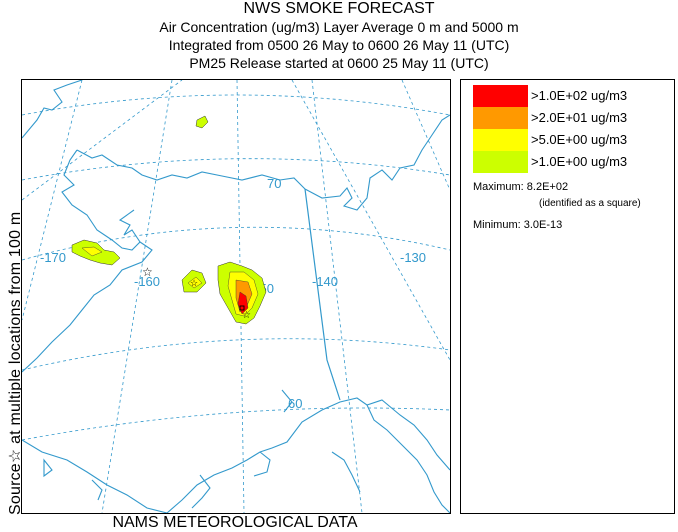  Describe the element at coordinates (147, 281) in the screenshot. I see `lon-160-label: -160` at that location.